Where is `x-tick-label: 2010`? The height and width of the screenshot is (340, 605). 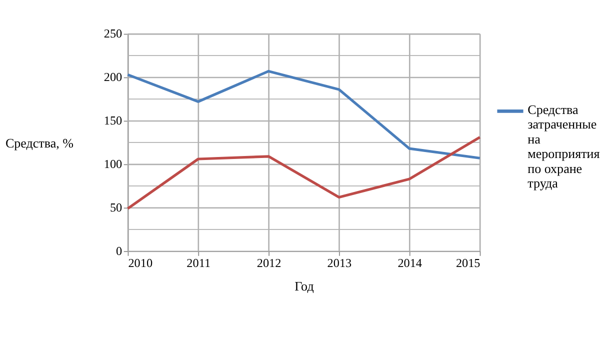
x-tick-label: 2010 is located at coordinates (140, 263).